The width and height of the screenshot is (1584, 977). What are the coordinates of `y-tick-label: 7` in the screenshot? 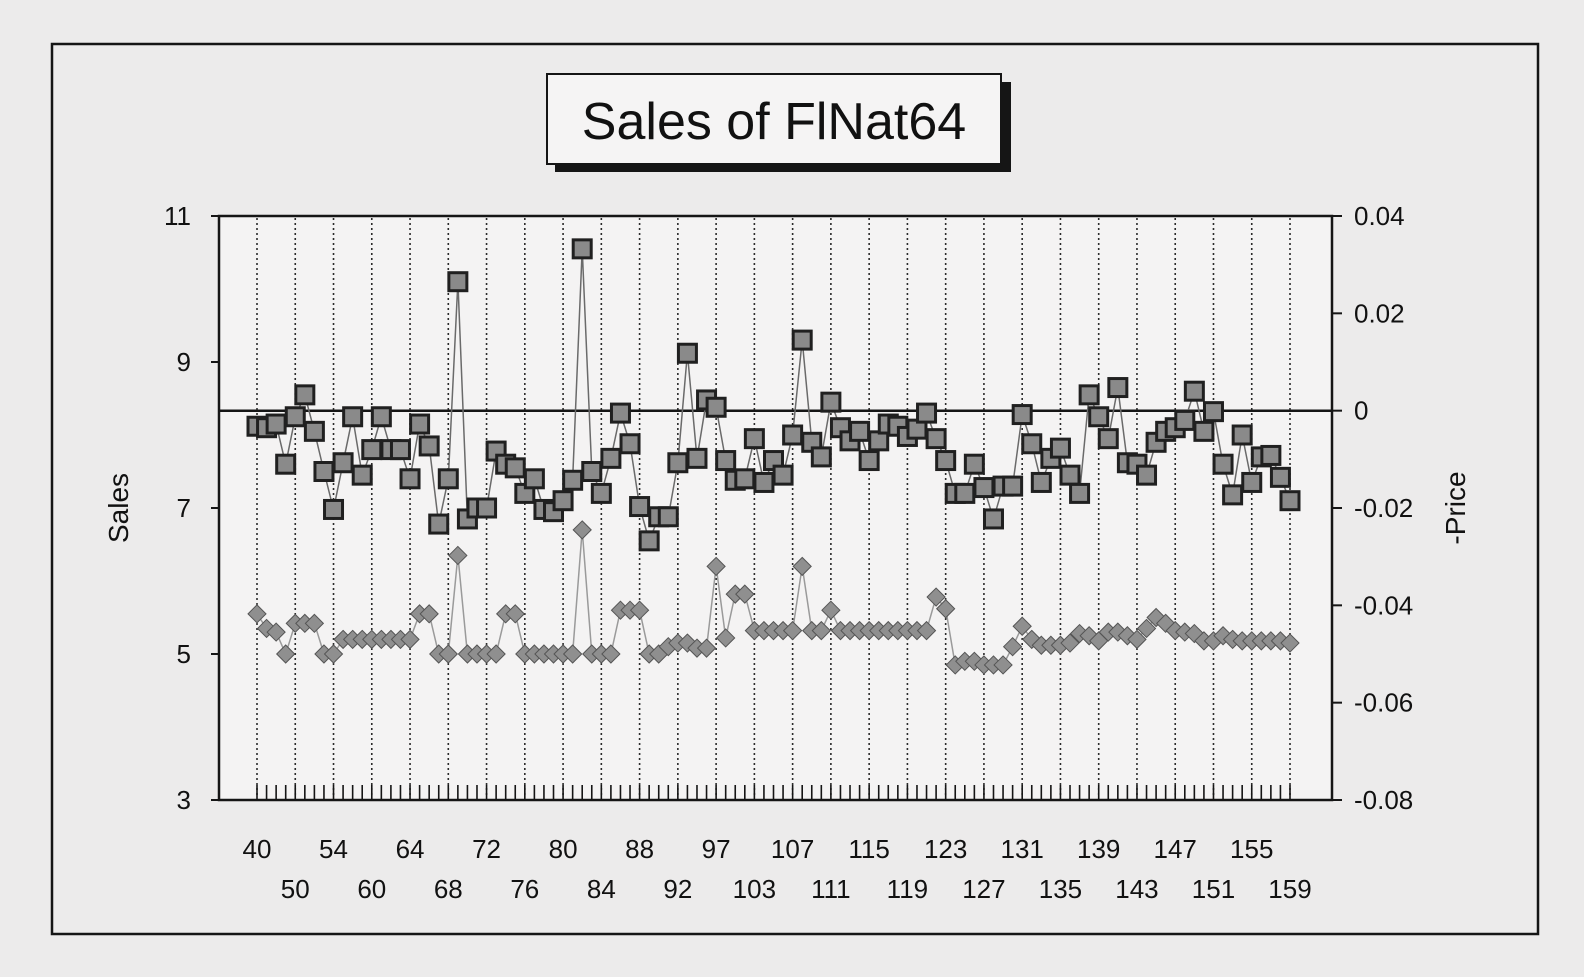 It's located at (184, 508).